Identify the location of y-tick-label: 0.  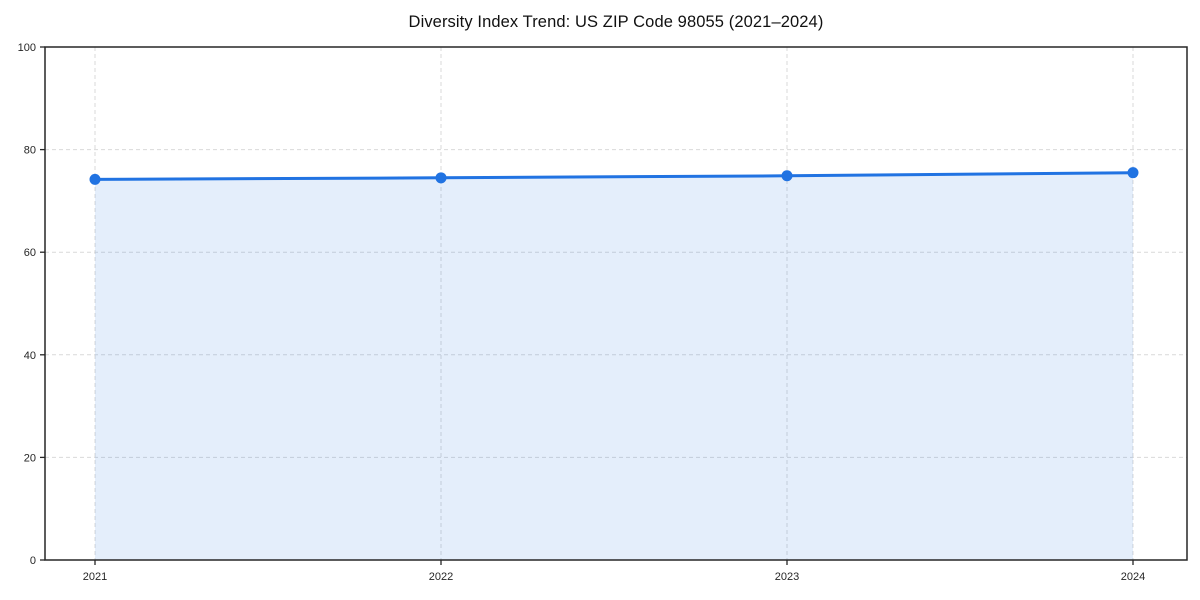
(33, 561).